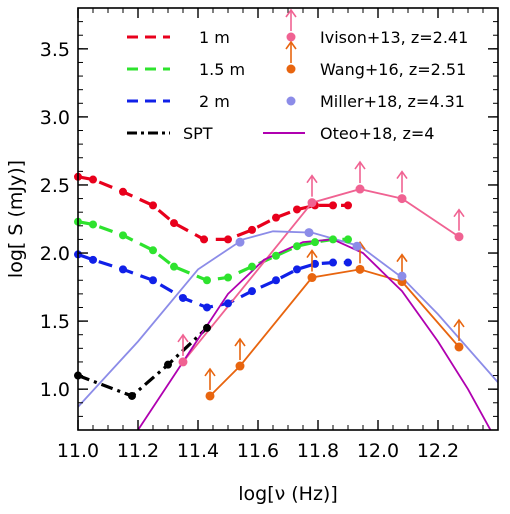 The image size is (510, 514). What do you see at coordinates (55, 186) in the screenshot?
I see `y-tick-label: 2.5` at bounding box center [55, 186].